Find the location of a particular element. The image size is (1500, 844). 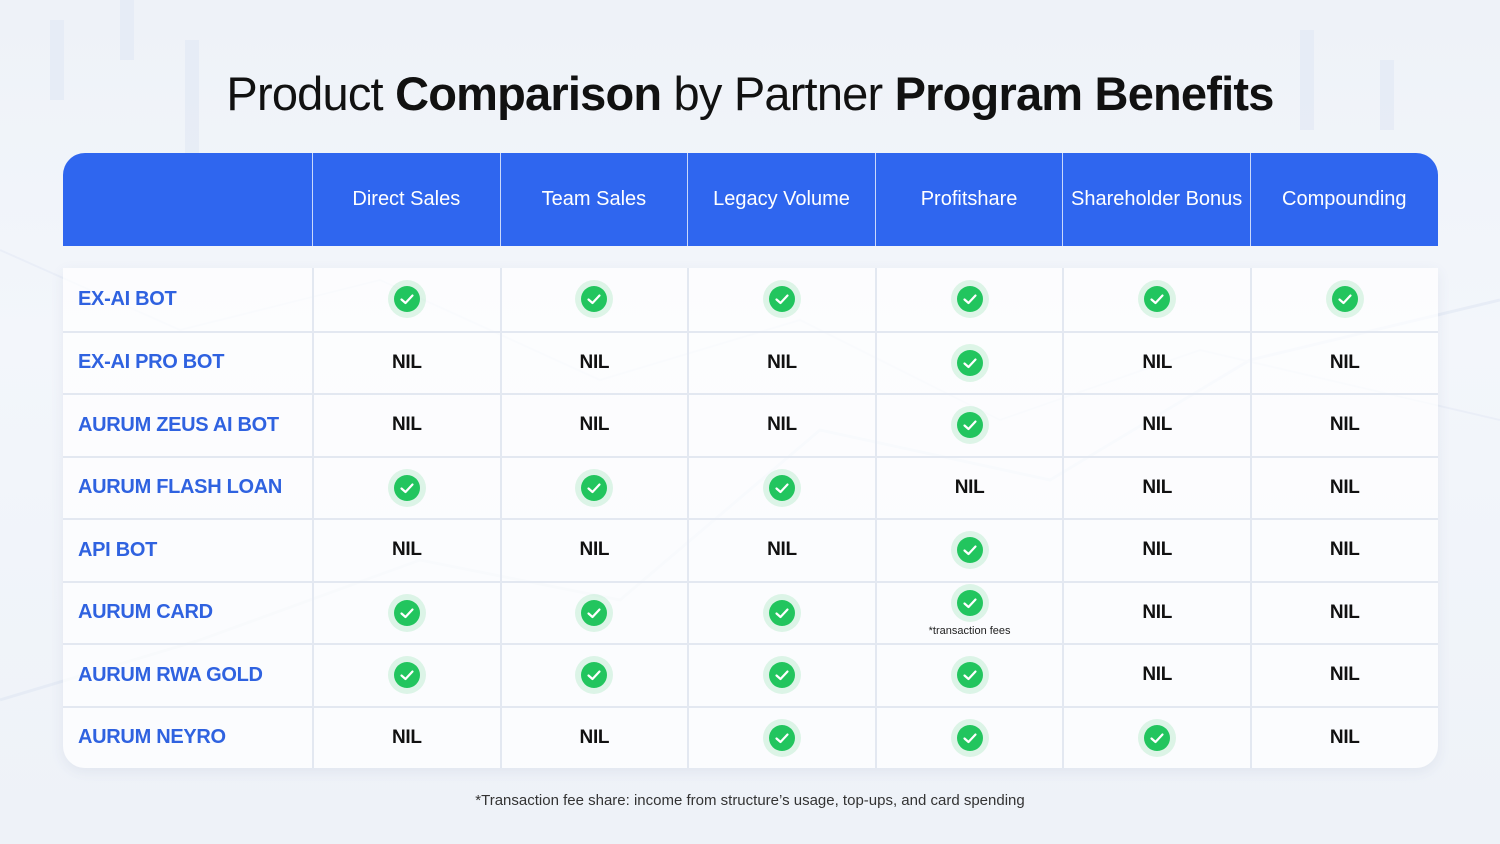

column-header: Direct Sales is located at coordinates (406, 199).